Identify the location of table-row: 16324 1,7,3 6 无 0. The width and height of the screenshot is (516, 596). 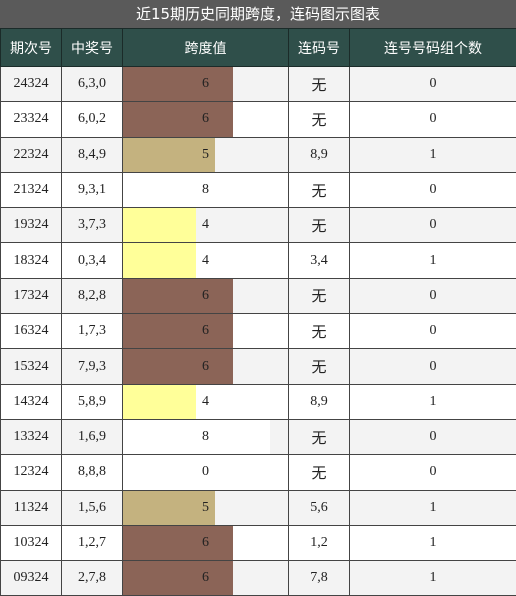
(258, 331).